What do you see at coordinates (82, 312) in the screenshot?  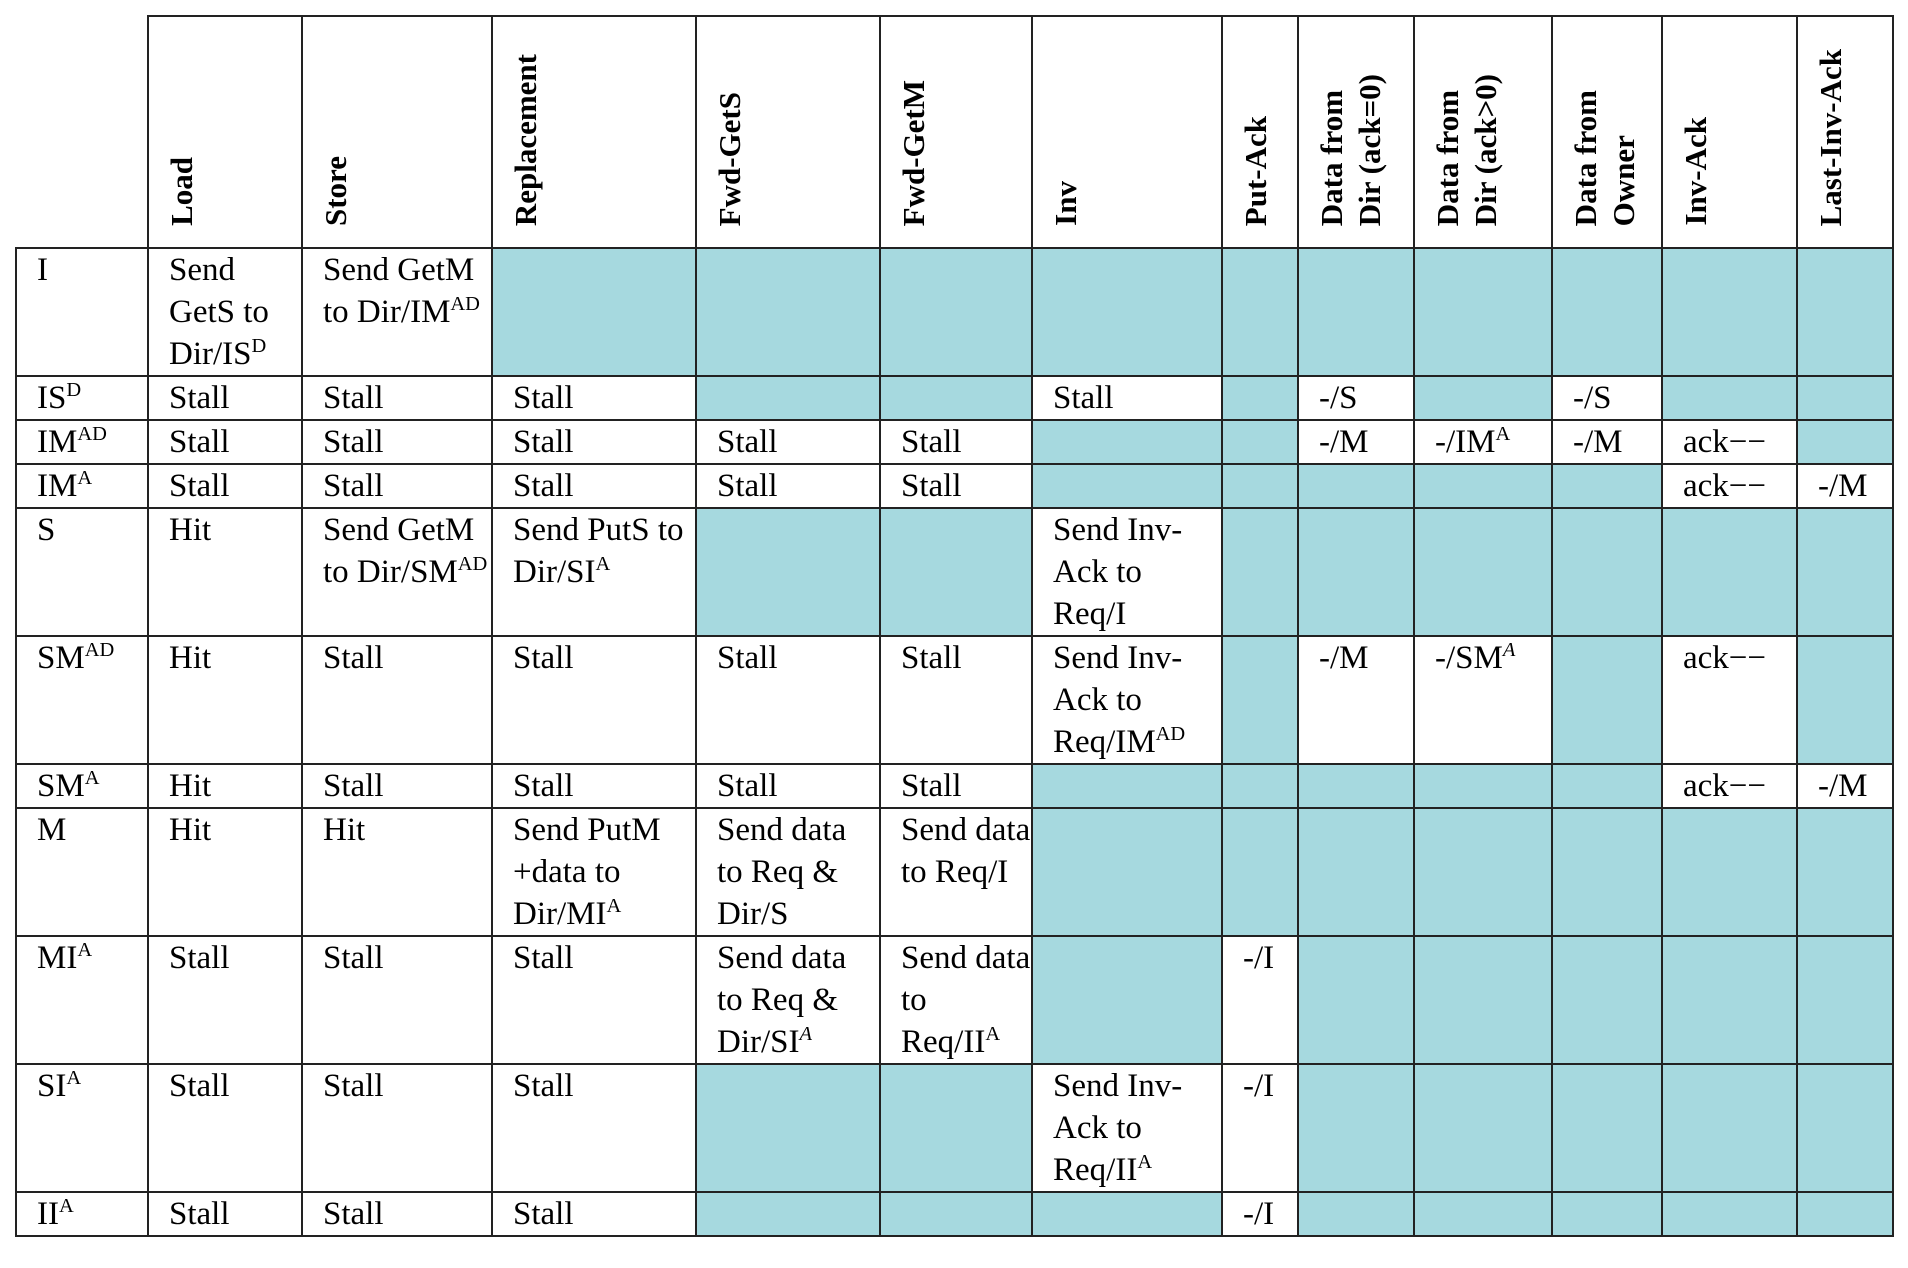 I see `state-label: I` at bounding box center [82, 312].